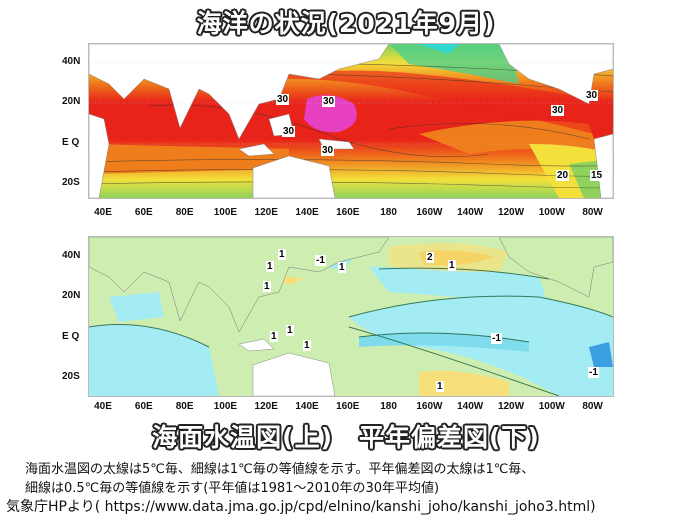 This screenshot has width=692, height=519. Describe the element at coordinates (346, 437) in the screenshot. I see `subtitle: 海面水温図(上) 平年偏差図(下)` at that location.